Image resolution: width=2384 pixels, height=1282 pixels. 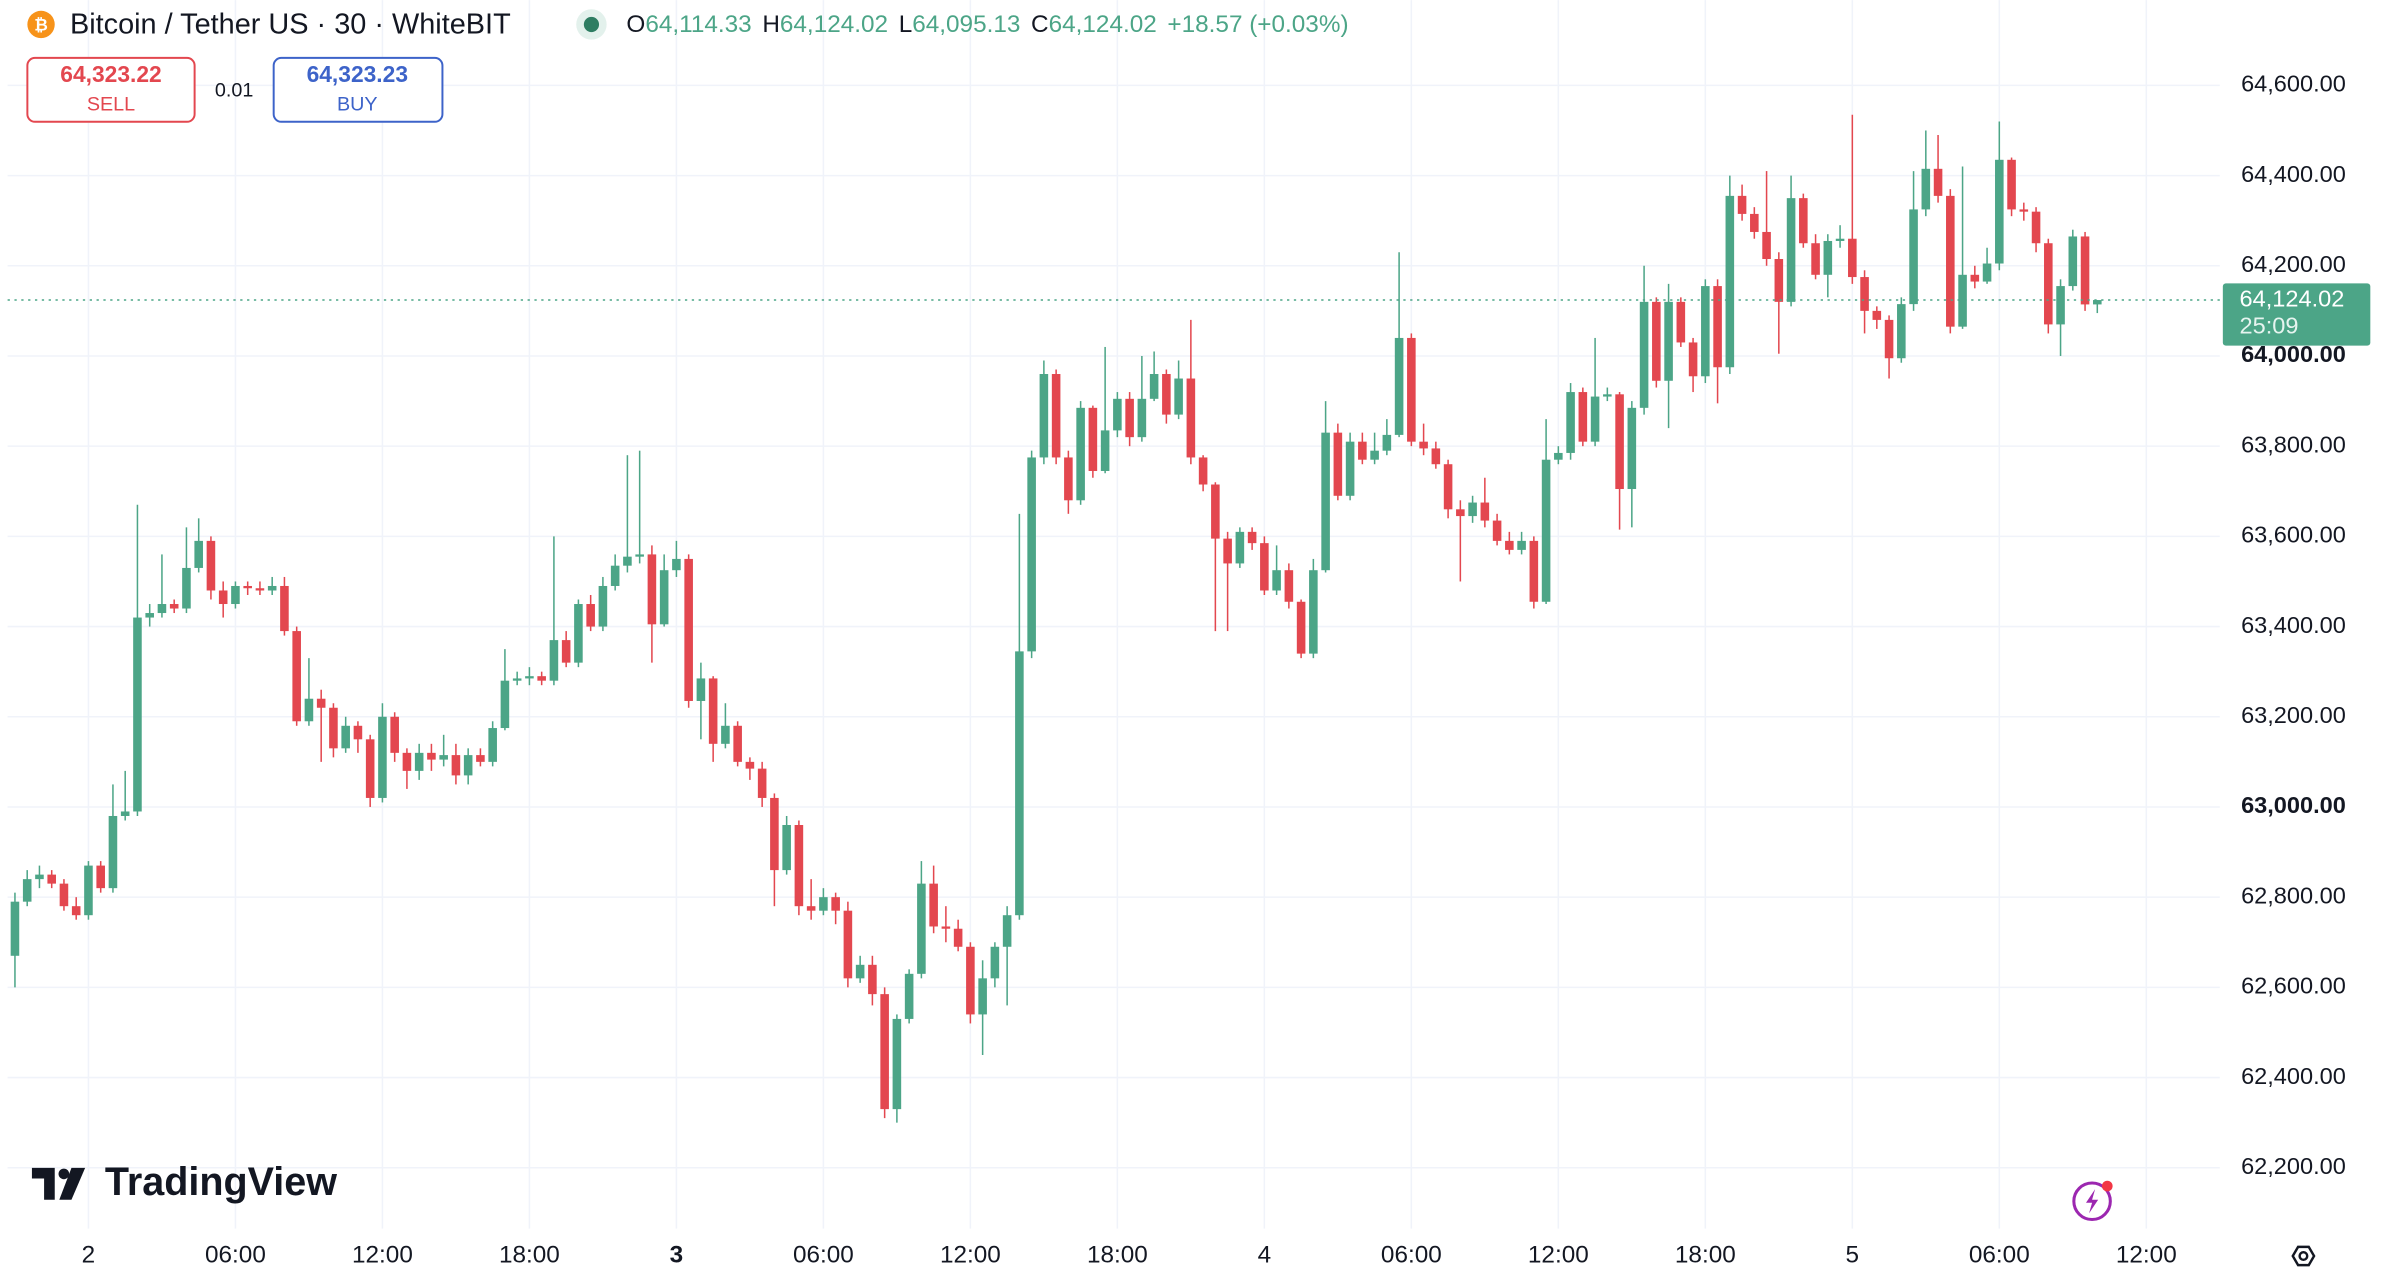 I want to click on buy-label: BUY, so click(x=357, y=104).